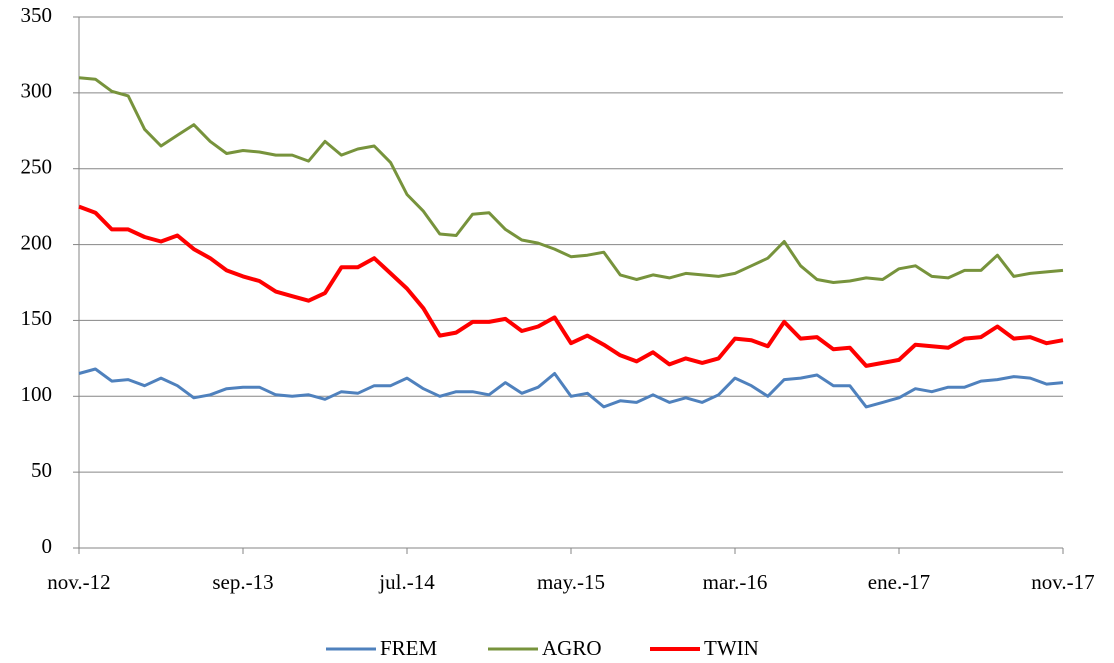  What do you see at coordinates (572, 648) in the screenshot?
I see `legend-label: AGRO` at bounding box center [572, 648].